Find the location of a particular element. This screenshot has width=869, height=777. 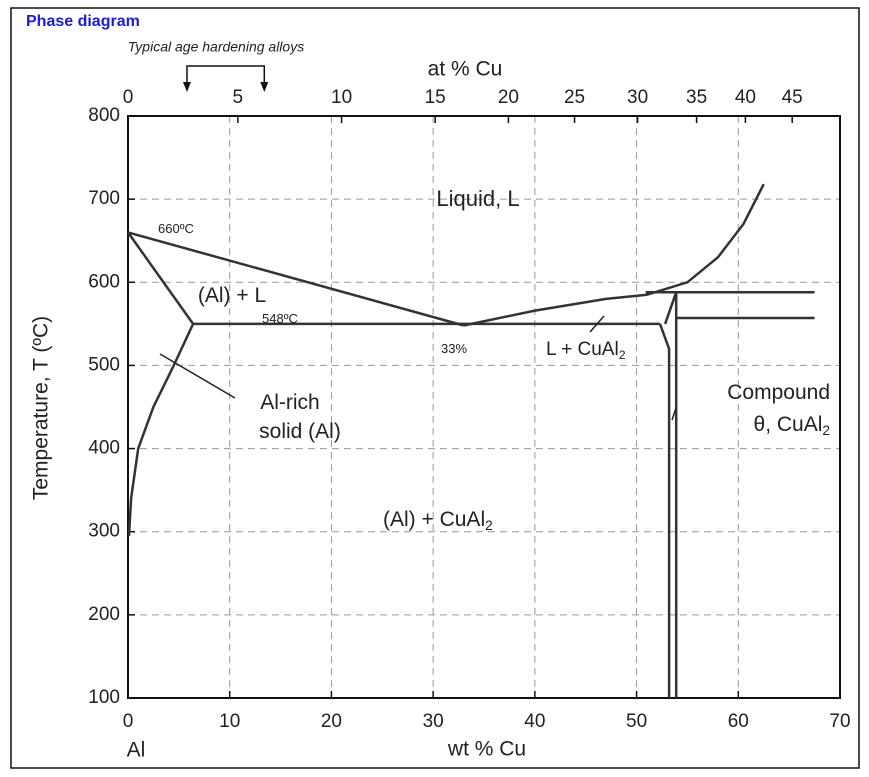

annotation: θ, CuAl2 is located at coordinates (792, 425).